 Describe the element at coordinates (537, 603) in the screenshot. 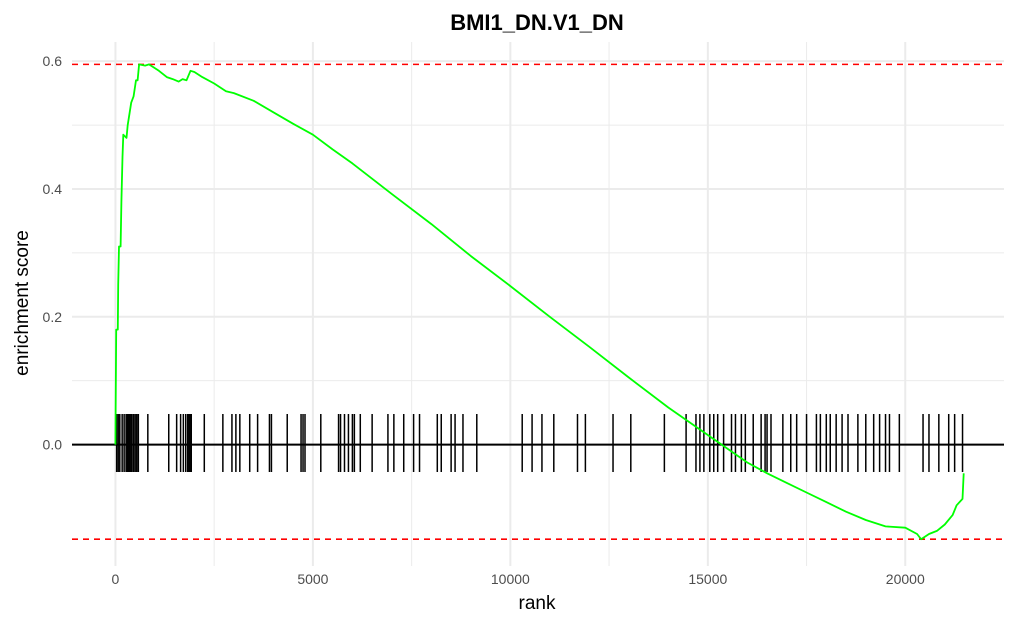

I see `x-axis-title: rank` at that location.